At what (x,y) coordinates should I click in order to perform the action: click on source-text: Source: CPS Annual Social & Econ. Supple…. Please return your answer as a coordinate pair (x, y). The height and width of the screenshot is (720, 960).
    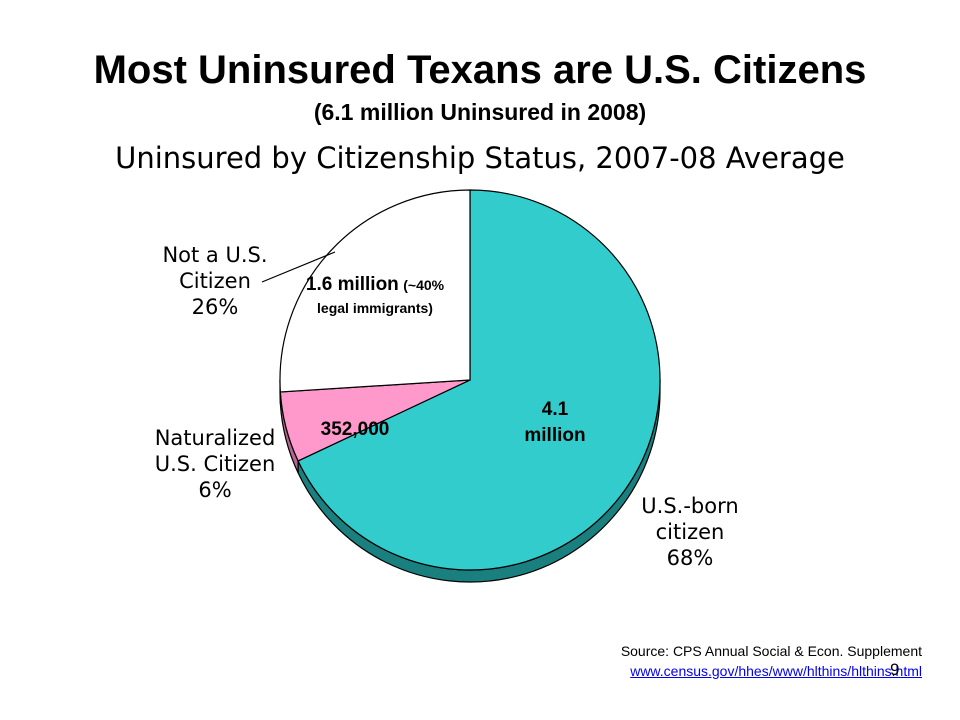
    Looking at the image, I should click on (771, 651).